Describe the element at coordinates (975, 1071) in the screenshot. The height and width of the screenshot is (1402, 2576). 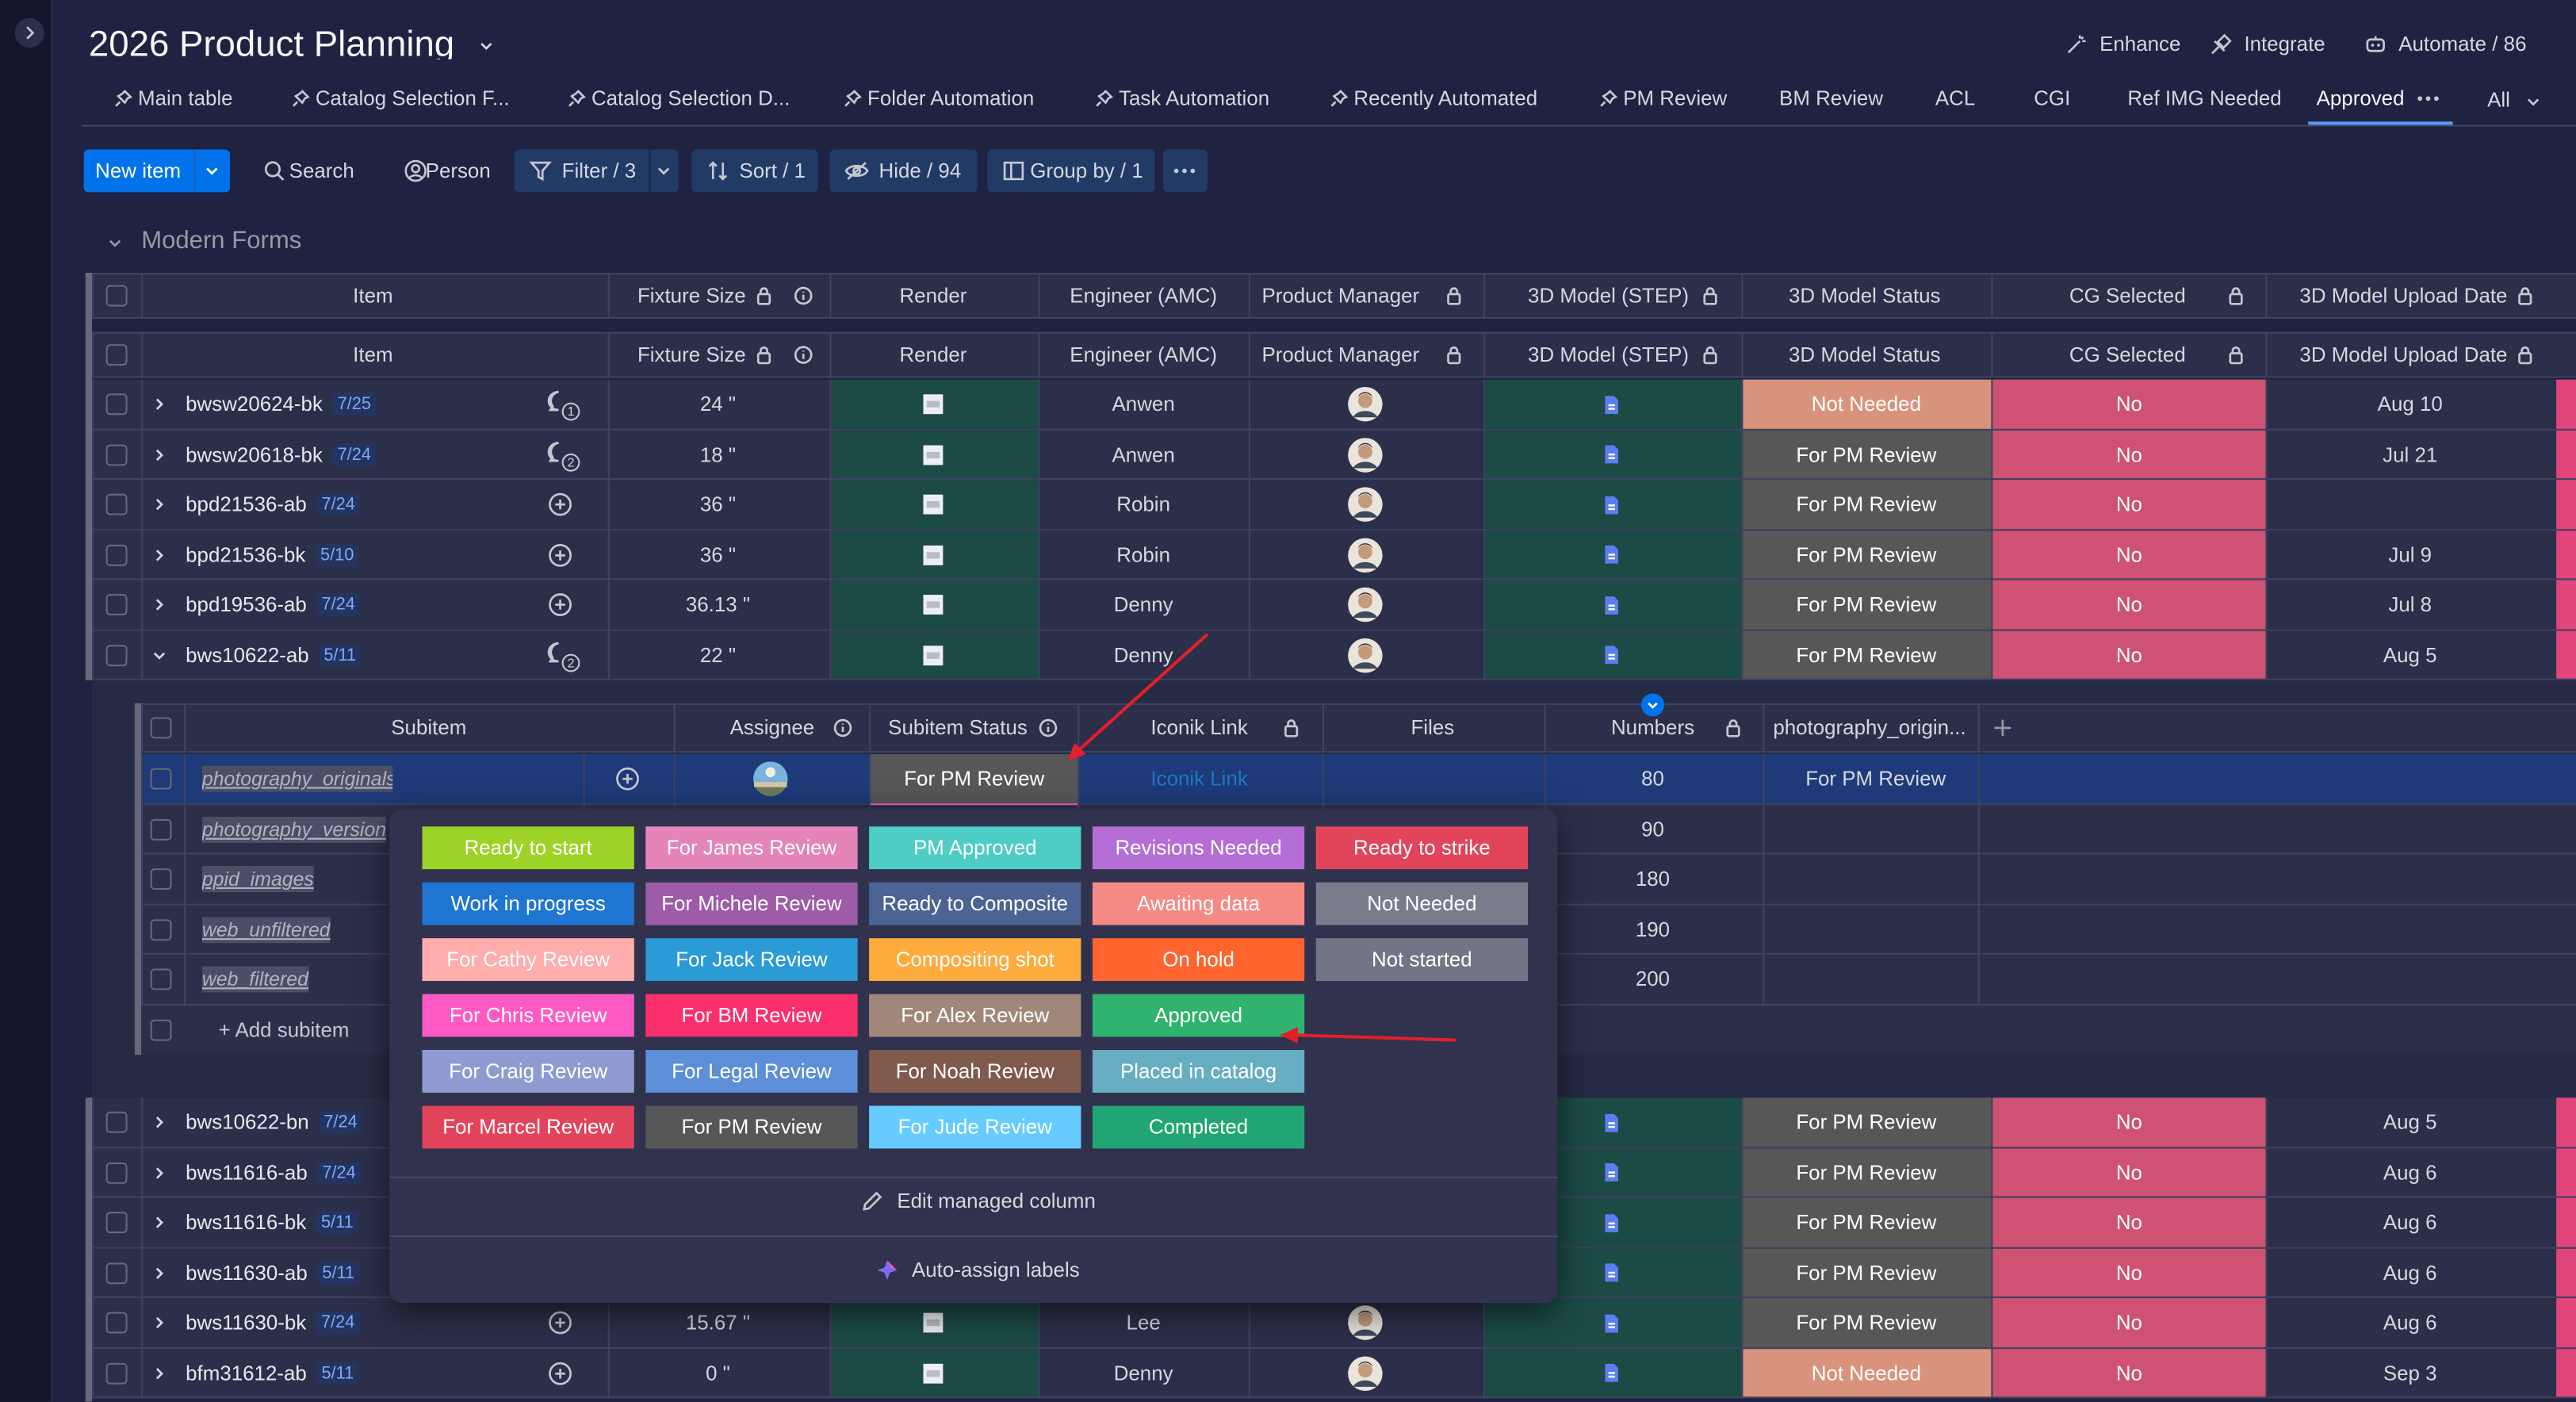
I see `status-option: For Noah Review` at that location.